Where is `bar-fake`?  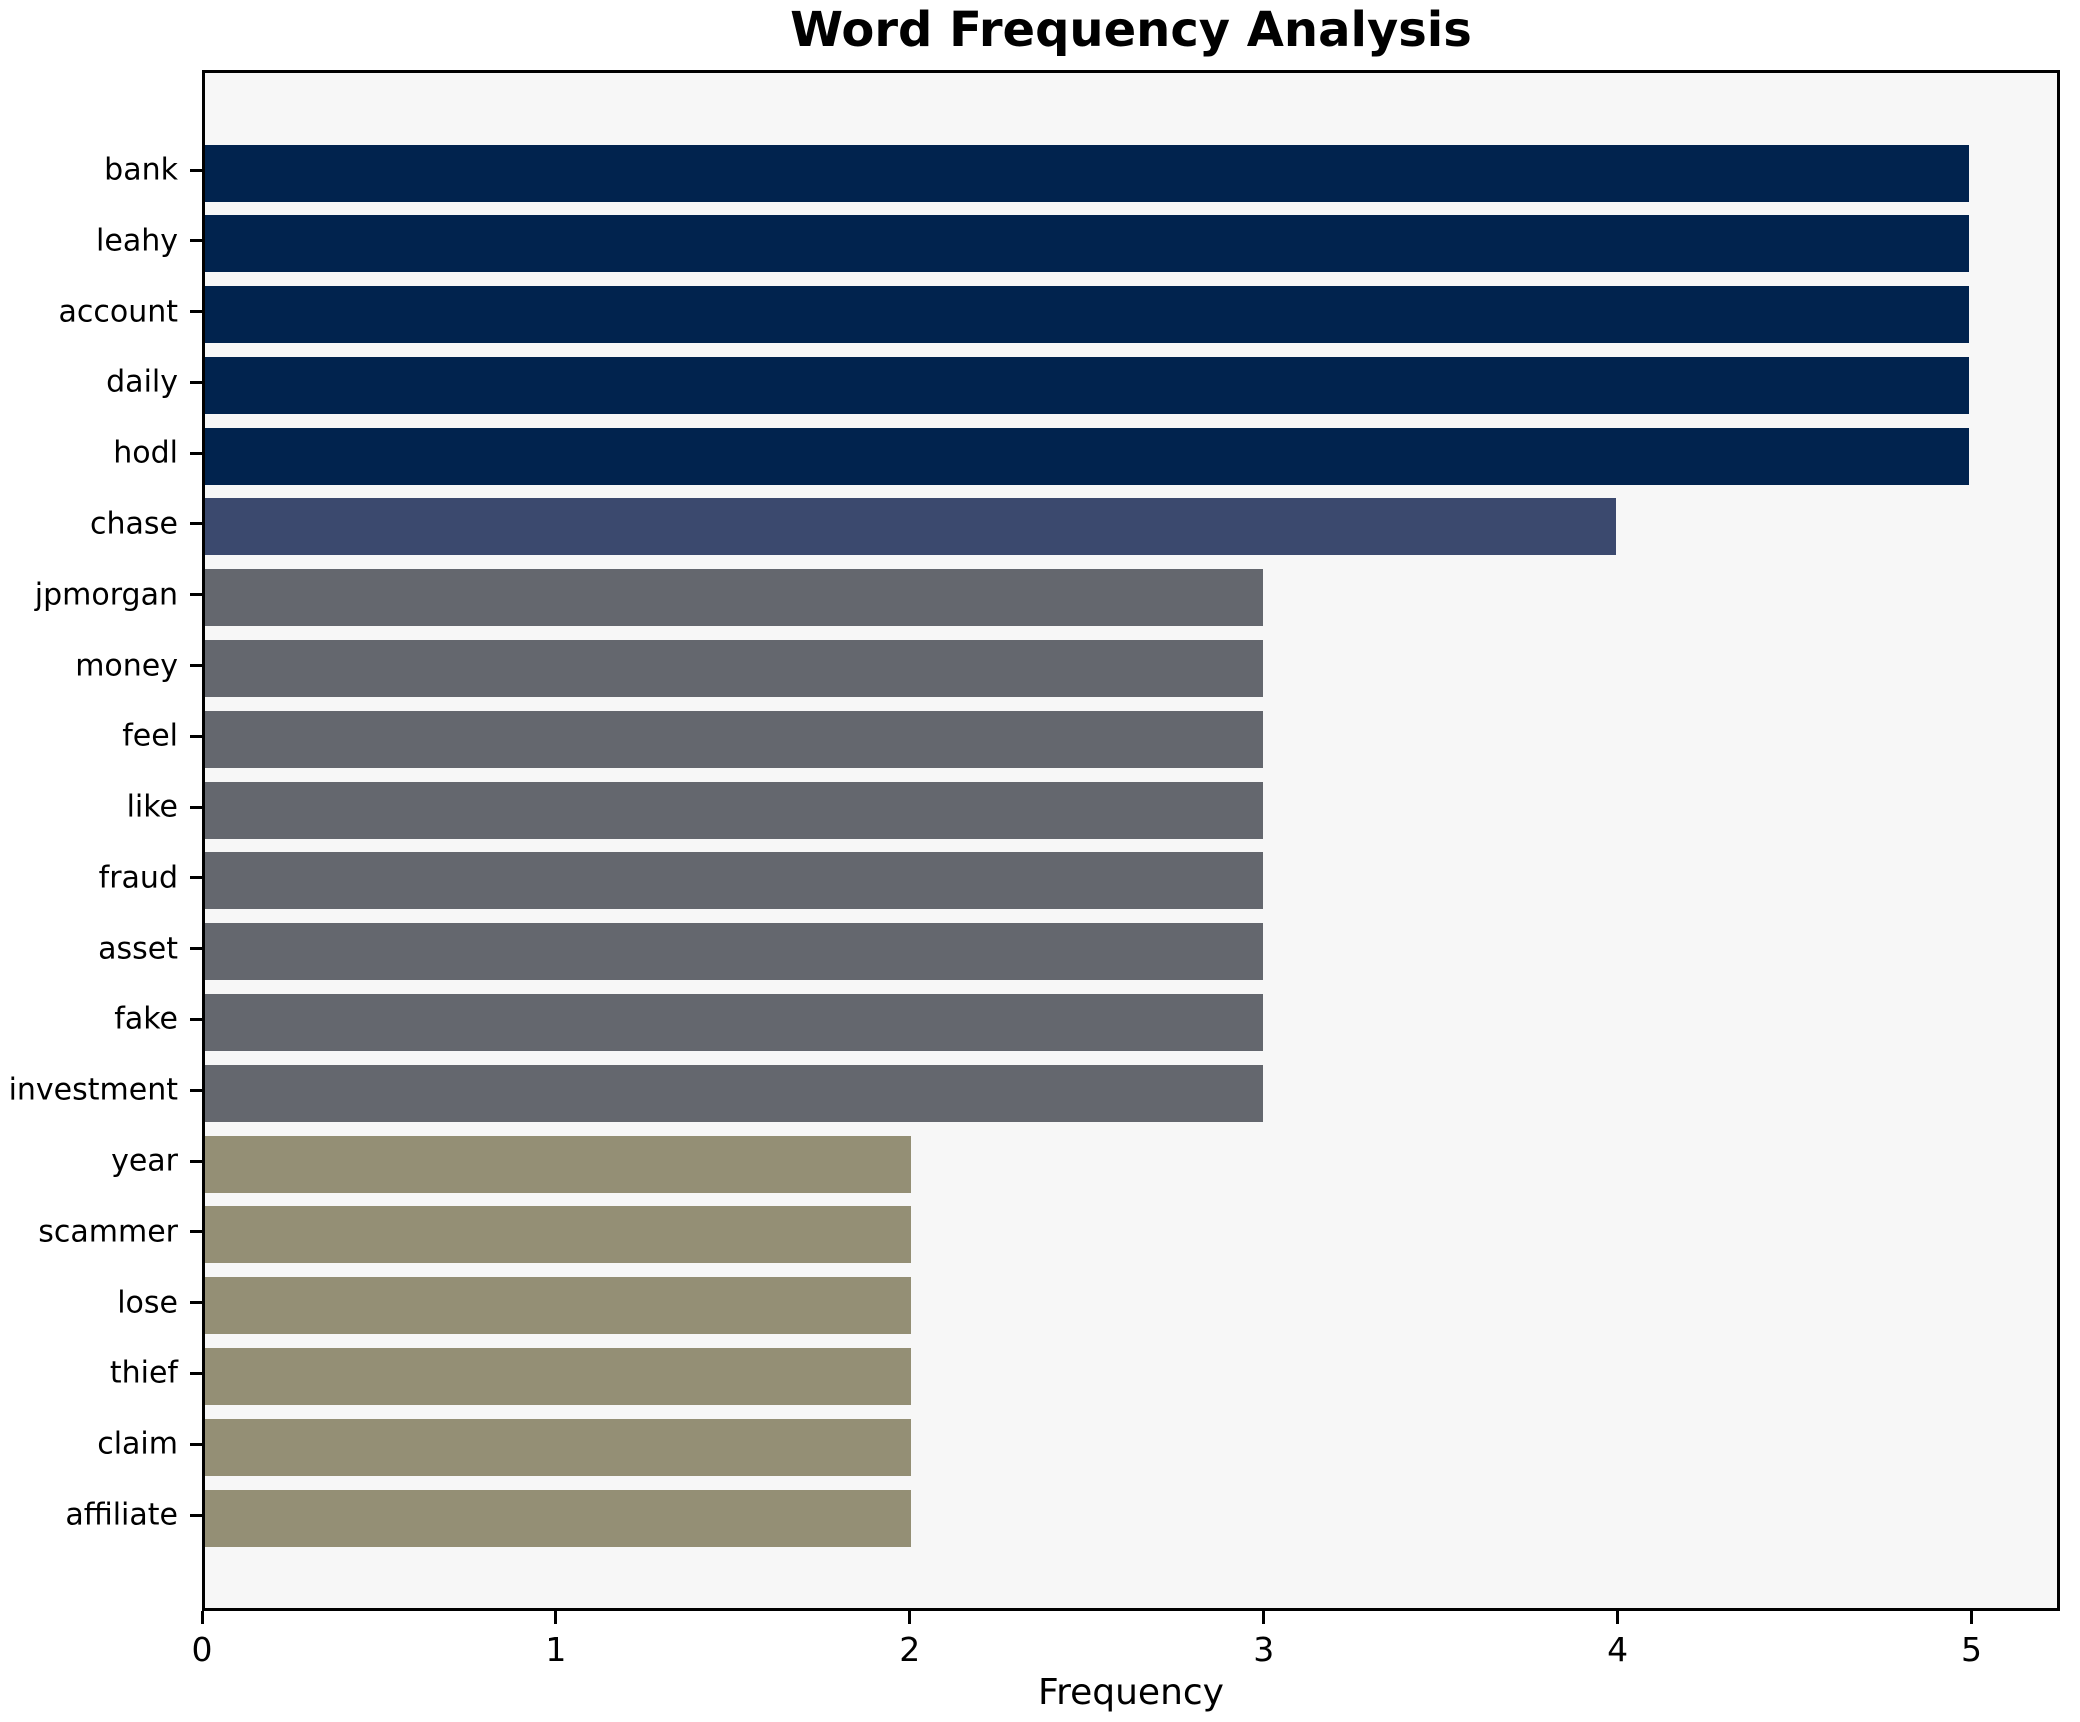 bar-fake is located at coordinates (734, 1022).